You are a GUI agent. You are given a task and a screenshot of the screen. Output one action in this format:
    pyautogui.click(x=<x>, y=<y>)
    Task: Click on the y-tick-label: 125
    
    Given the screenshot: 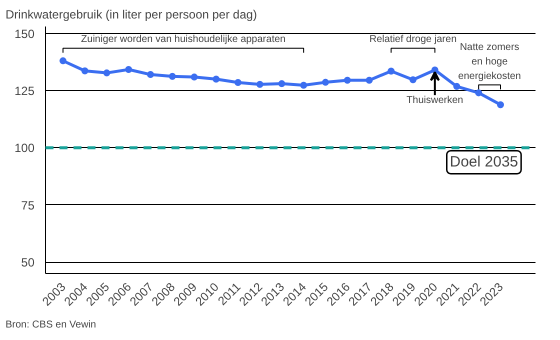 What is the action you would take?
    pyautogui.click(x=24, y=91)
    